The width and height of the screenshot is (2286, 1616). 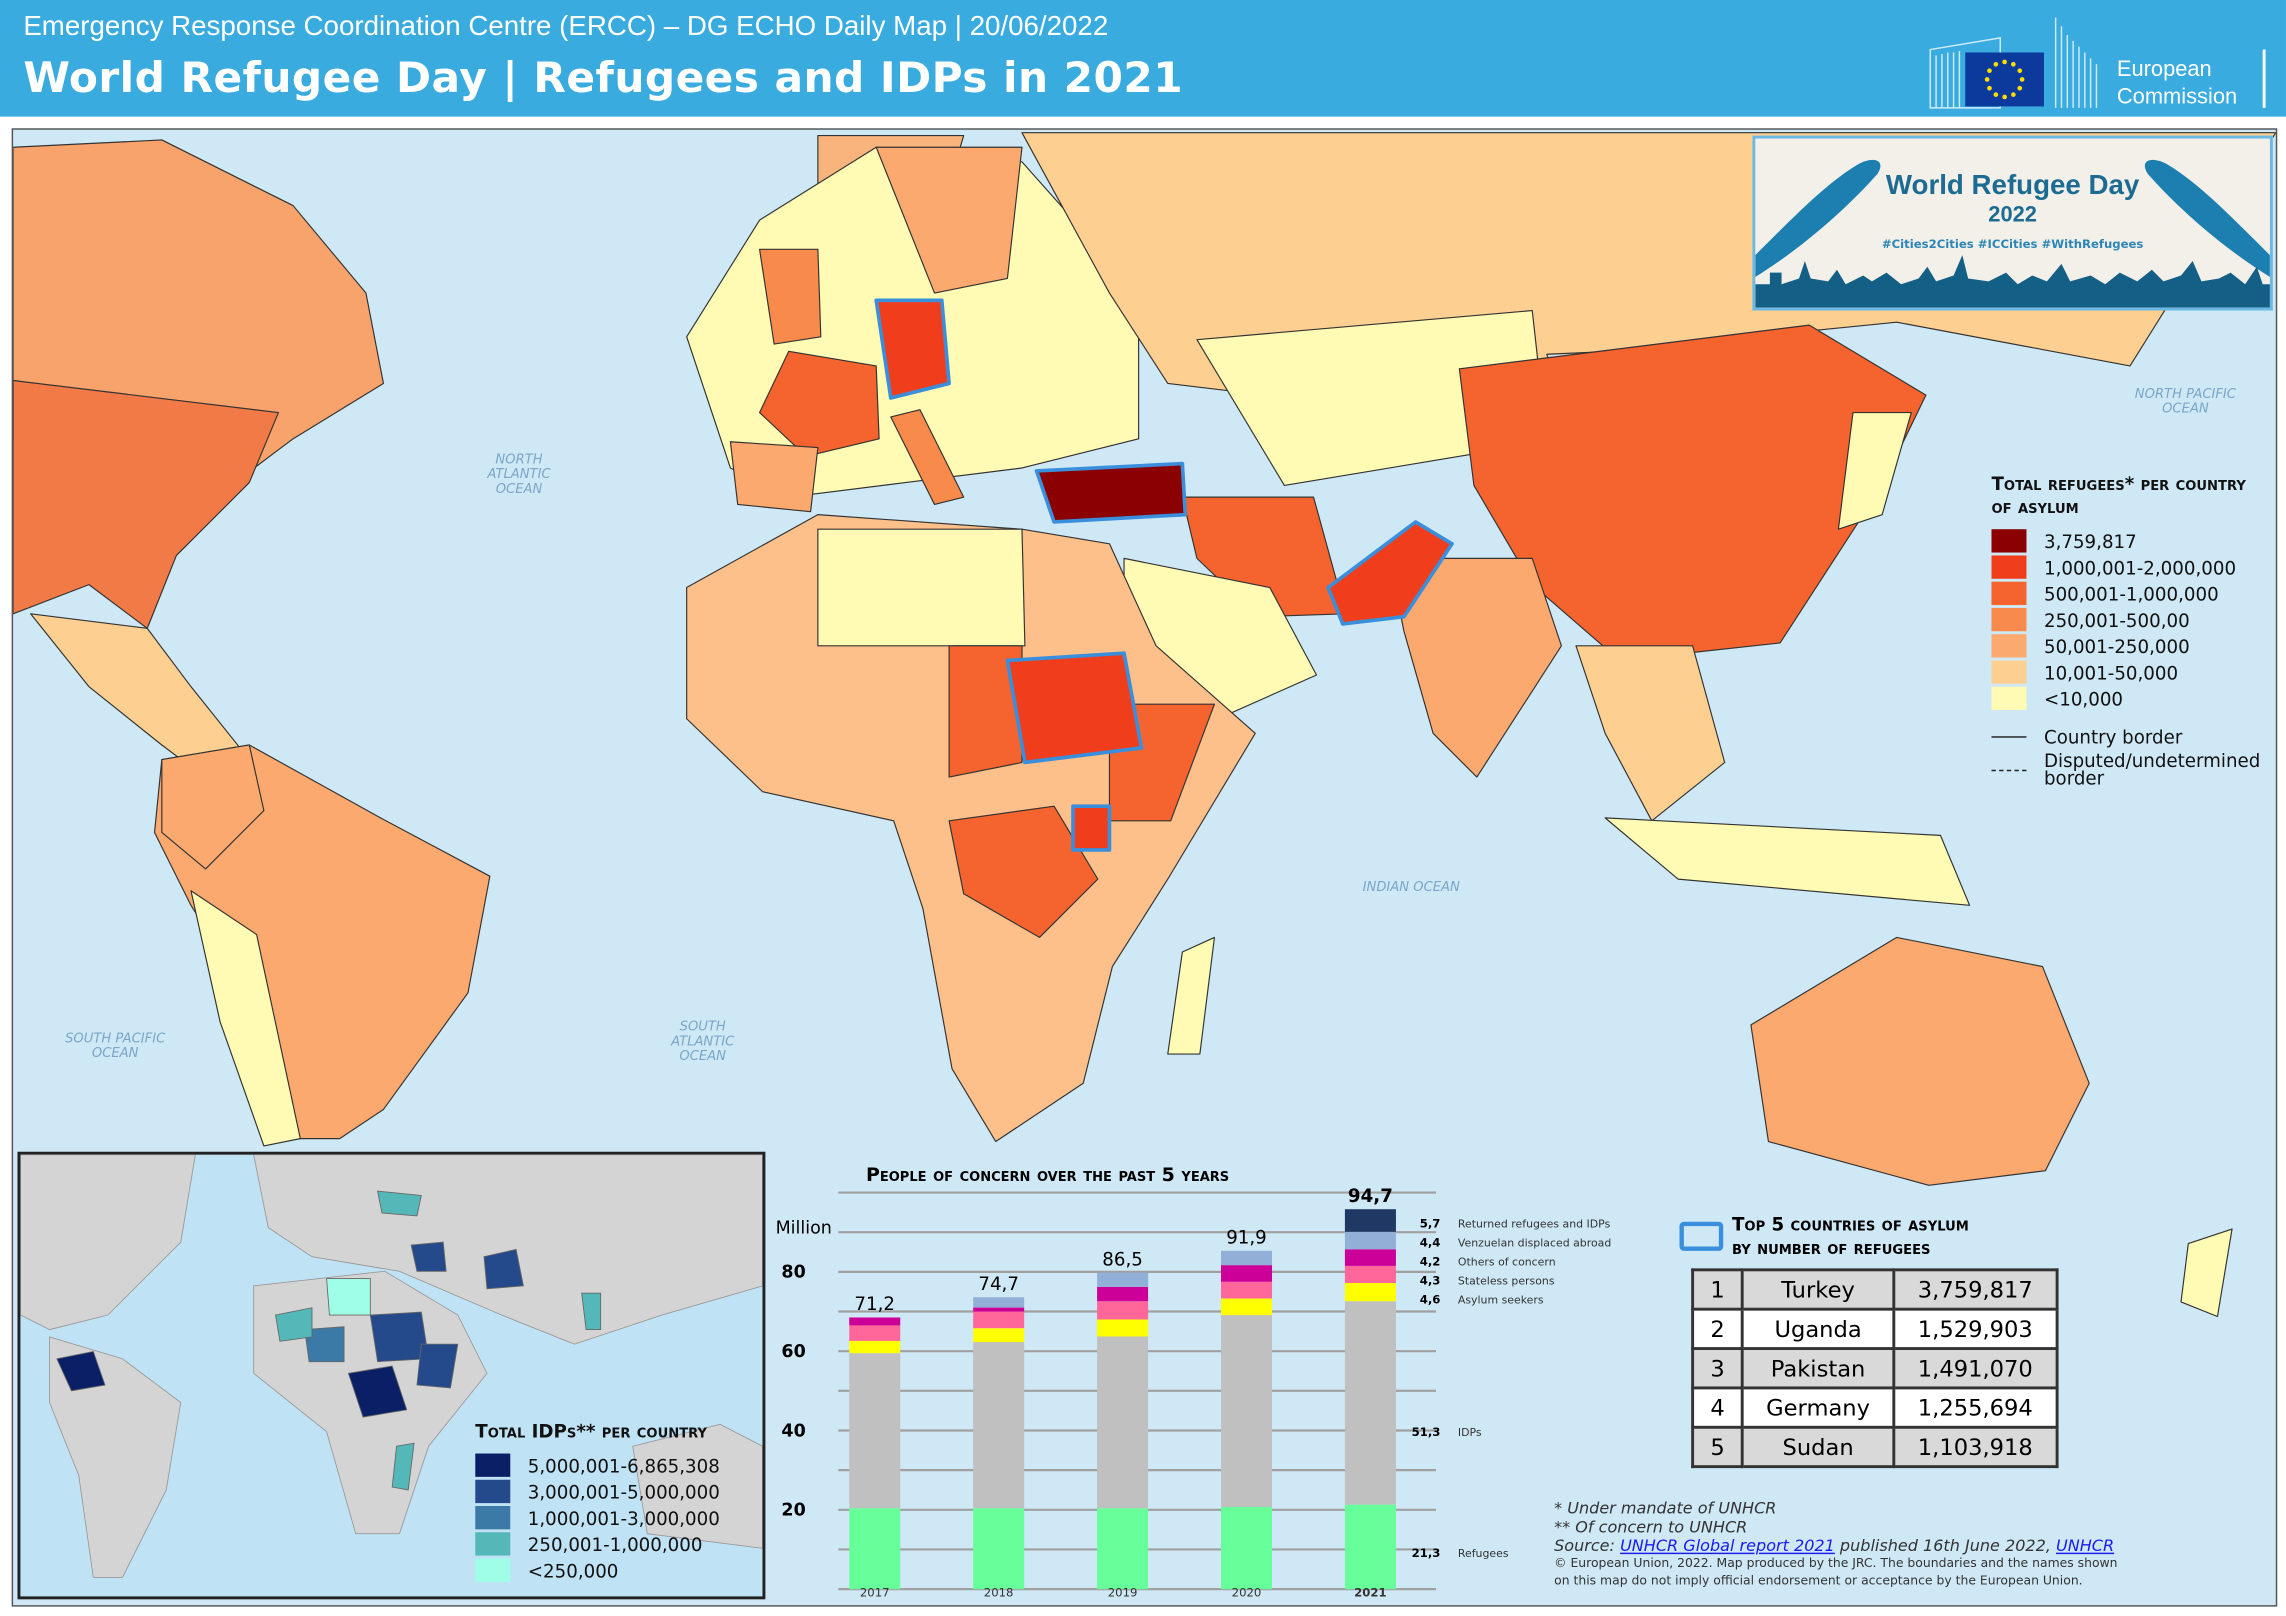 What do you see at coordinates (1975, 1407) in the screenshot?
I see `refugees-cell: 1,255,694` at bounding box center [1975, 1407].